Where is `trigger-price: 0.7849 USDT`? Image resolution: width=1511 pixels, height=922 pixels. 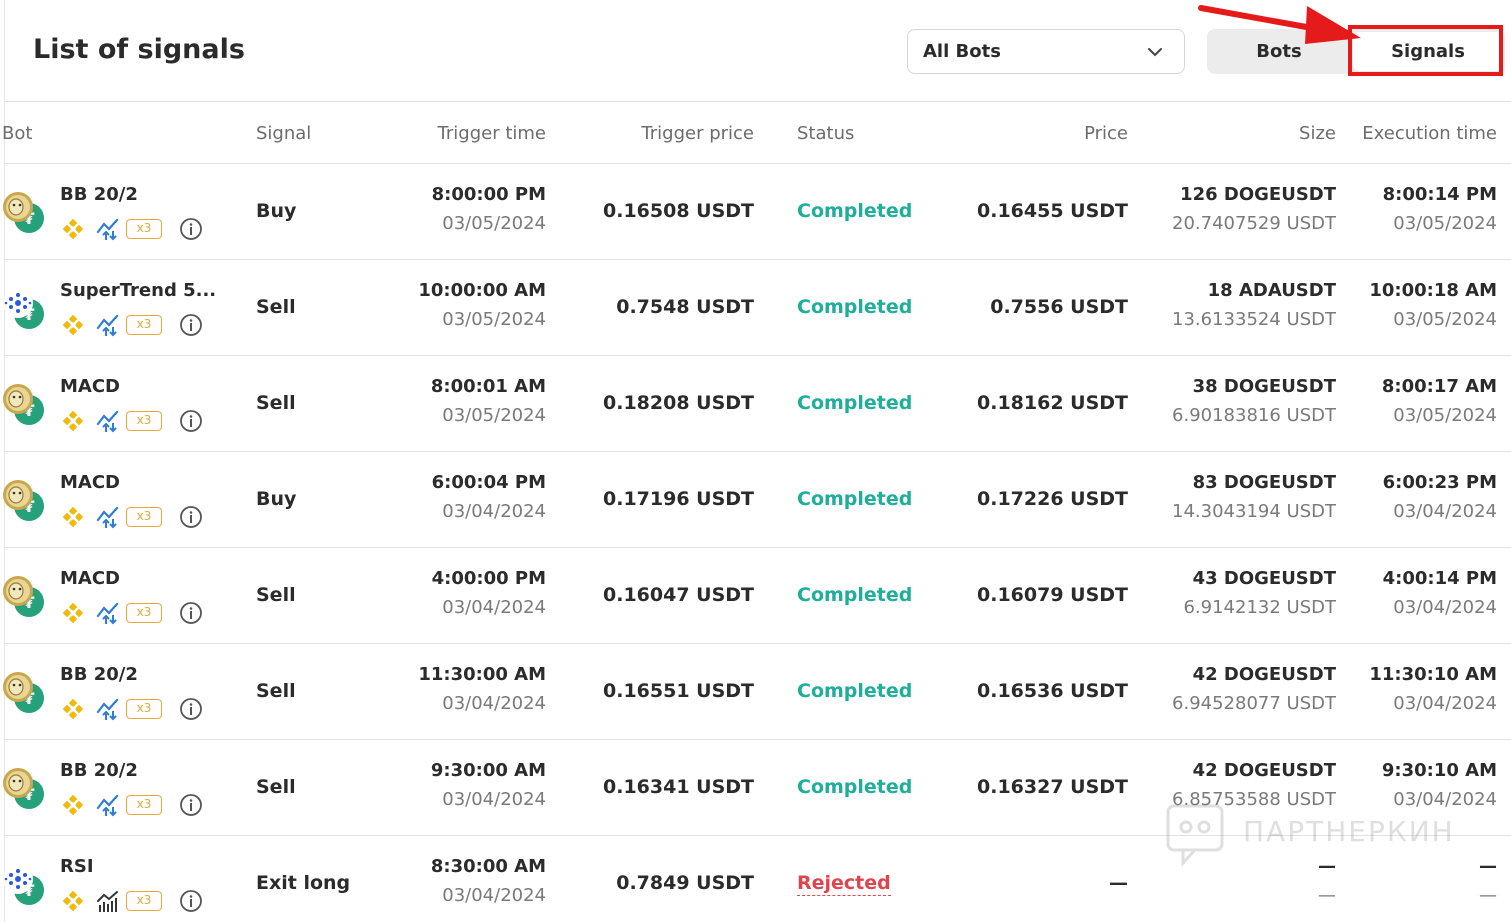 trigger-price: 0.7849 USDT is located at coordinates (685, 883).